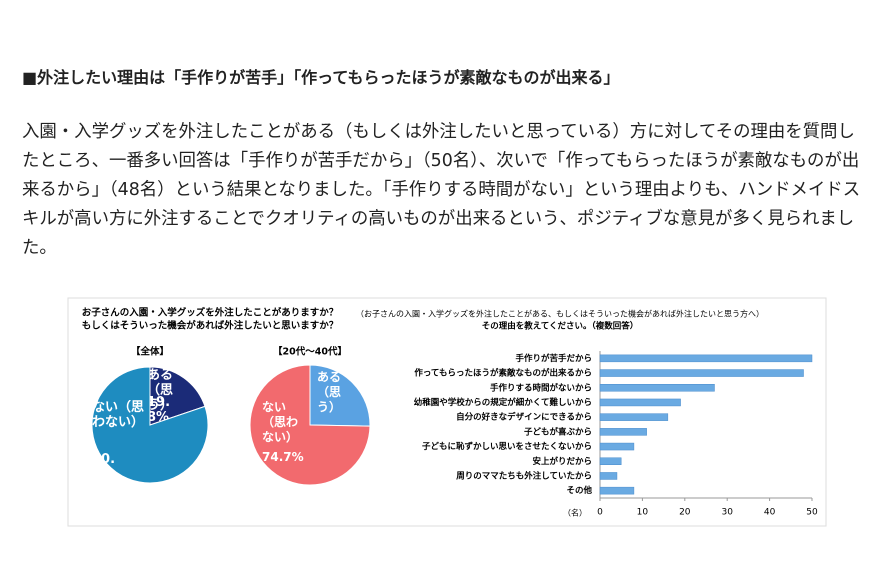 Image resolution: width=896 pixels, height=582 pixels. I want to click on x-tick-label: 50, so click(812, 513).